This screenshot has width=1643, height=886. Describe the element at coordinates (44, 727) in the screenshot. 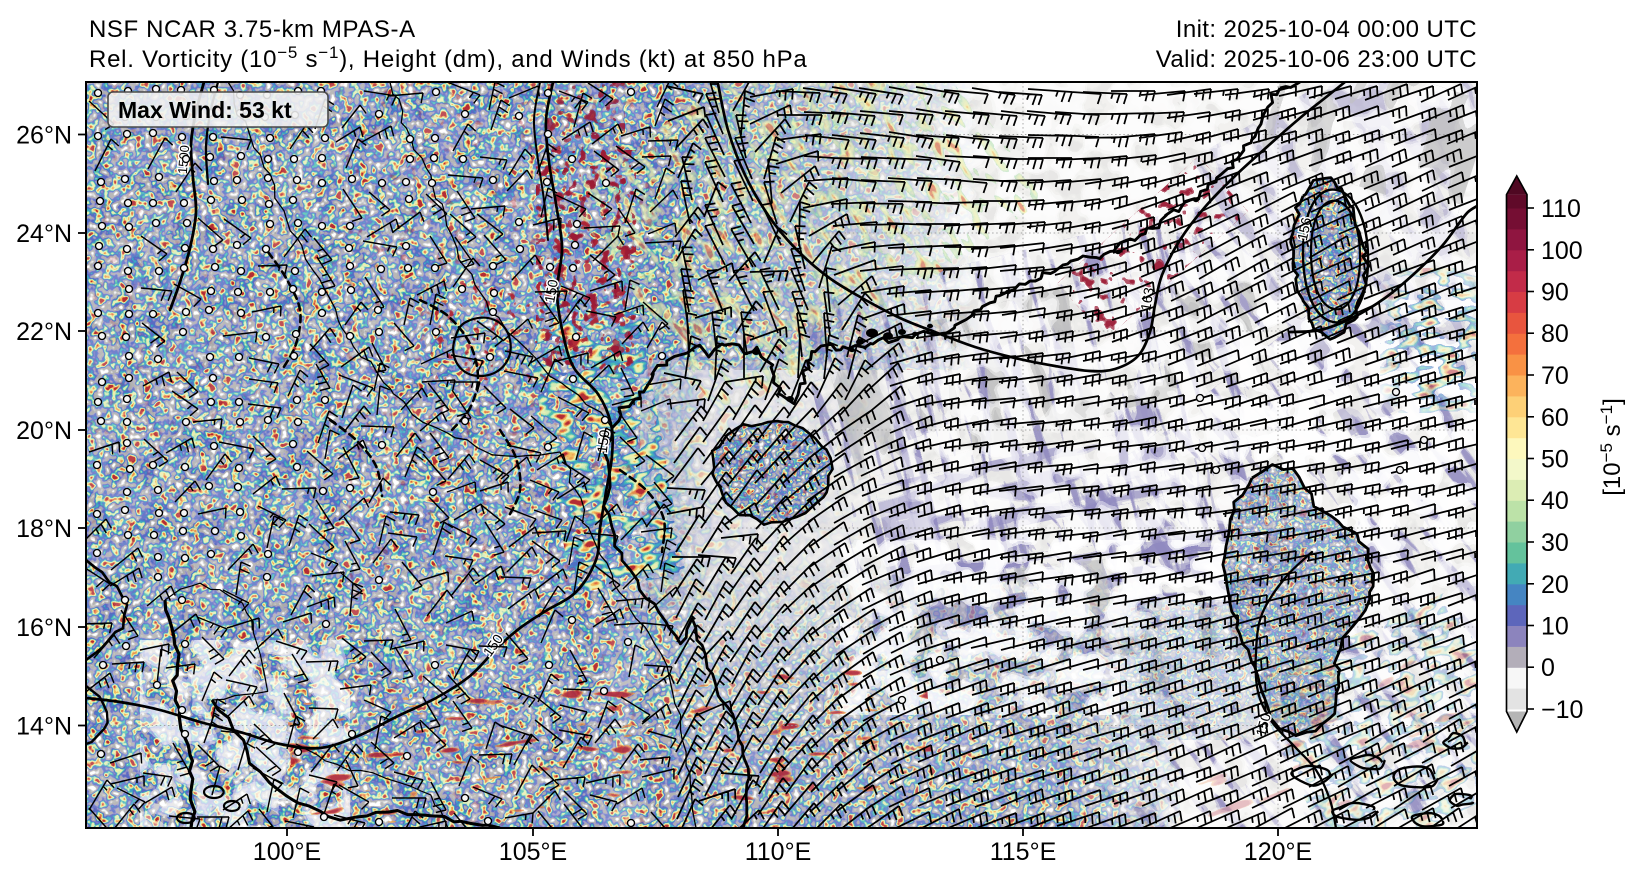

I see `svg-text: 14°N` at that location.